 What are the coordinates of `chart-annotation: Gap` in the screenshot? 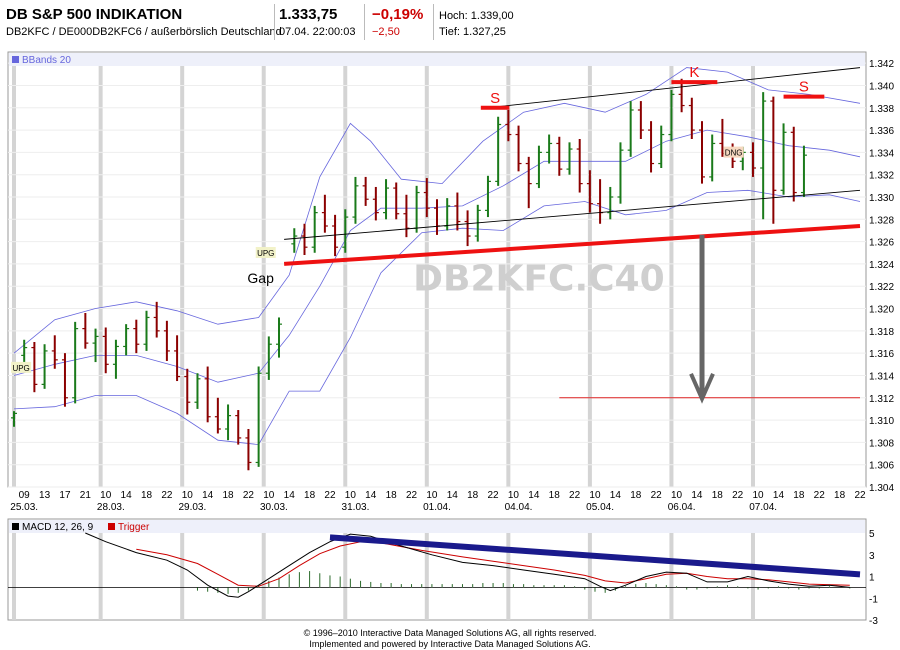 It's located at (260, 278).